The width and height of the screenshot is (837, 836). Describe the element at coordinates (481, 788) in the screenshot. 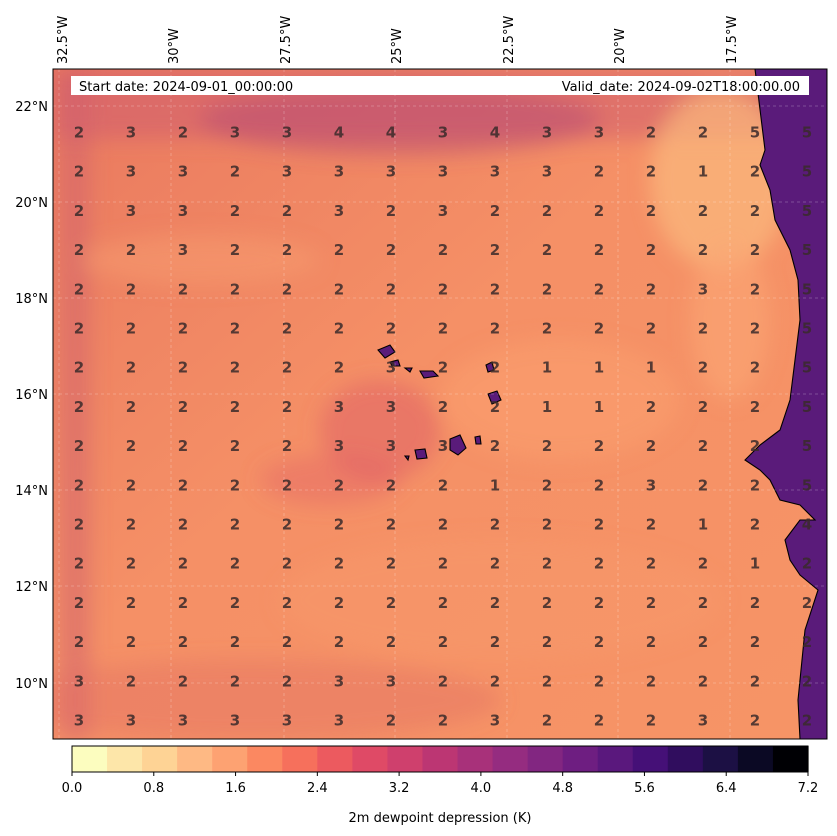

I see `colorbar-tick-label: 4.0` at that location.